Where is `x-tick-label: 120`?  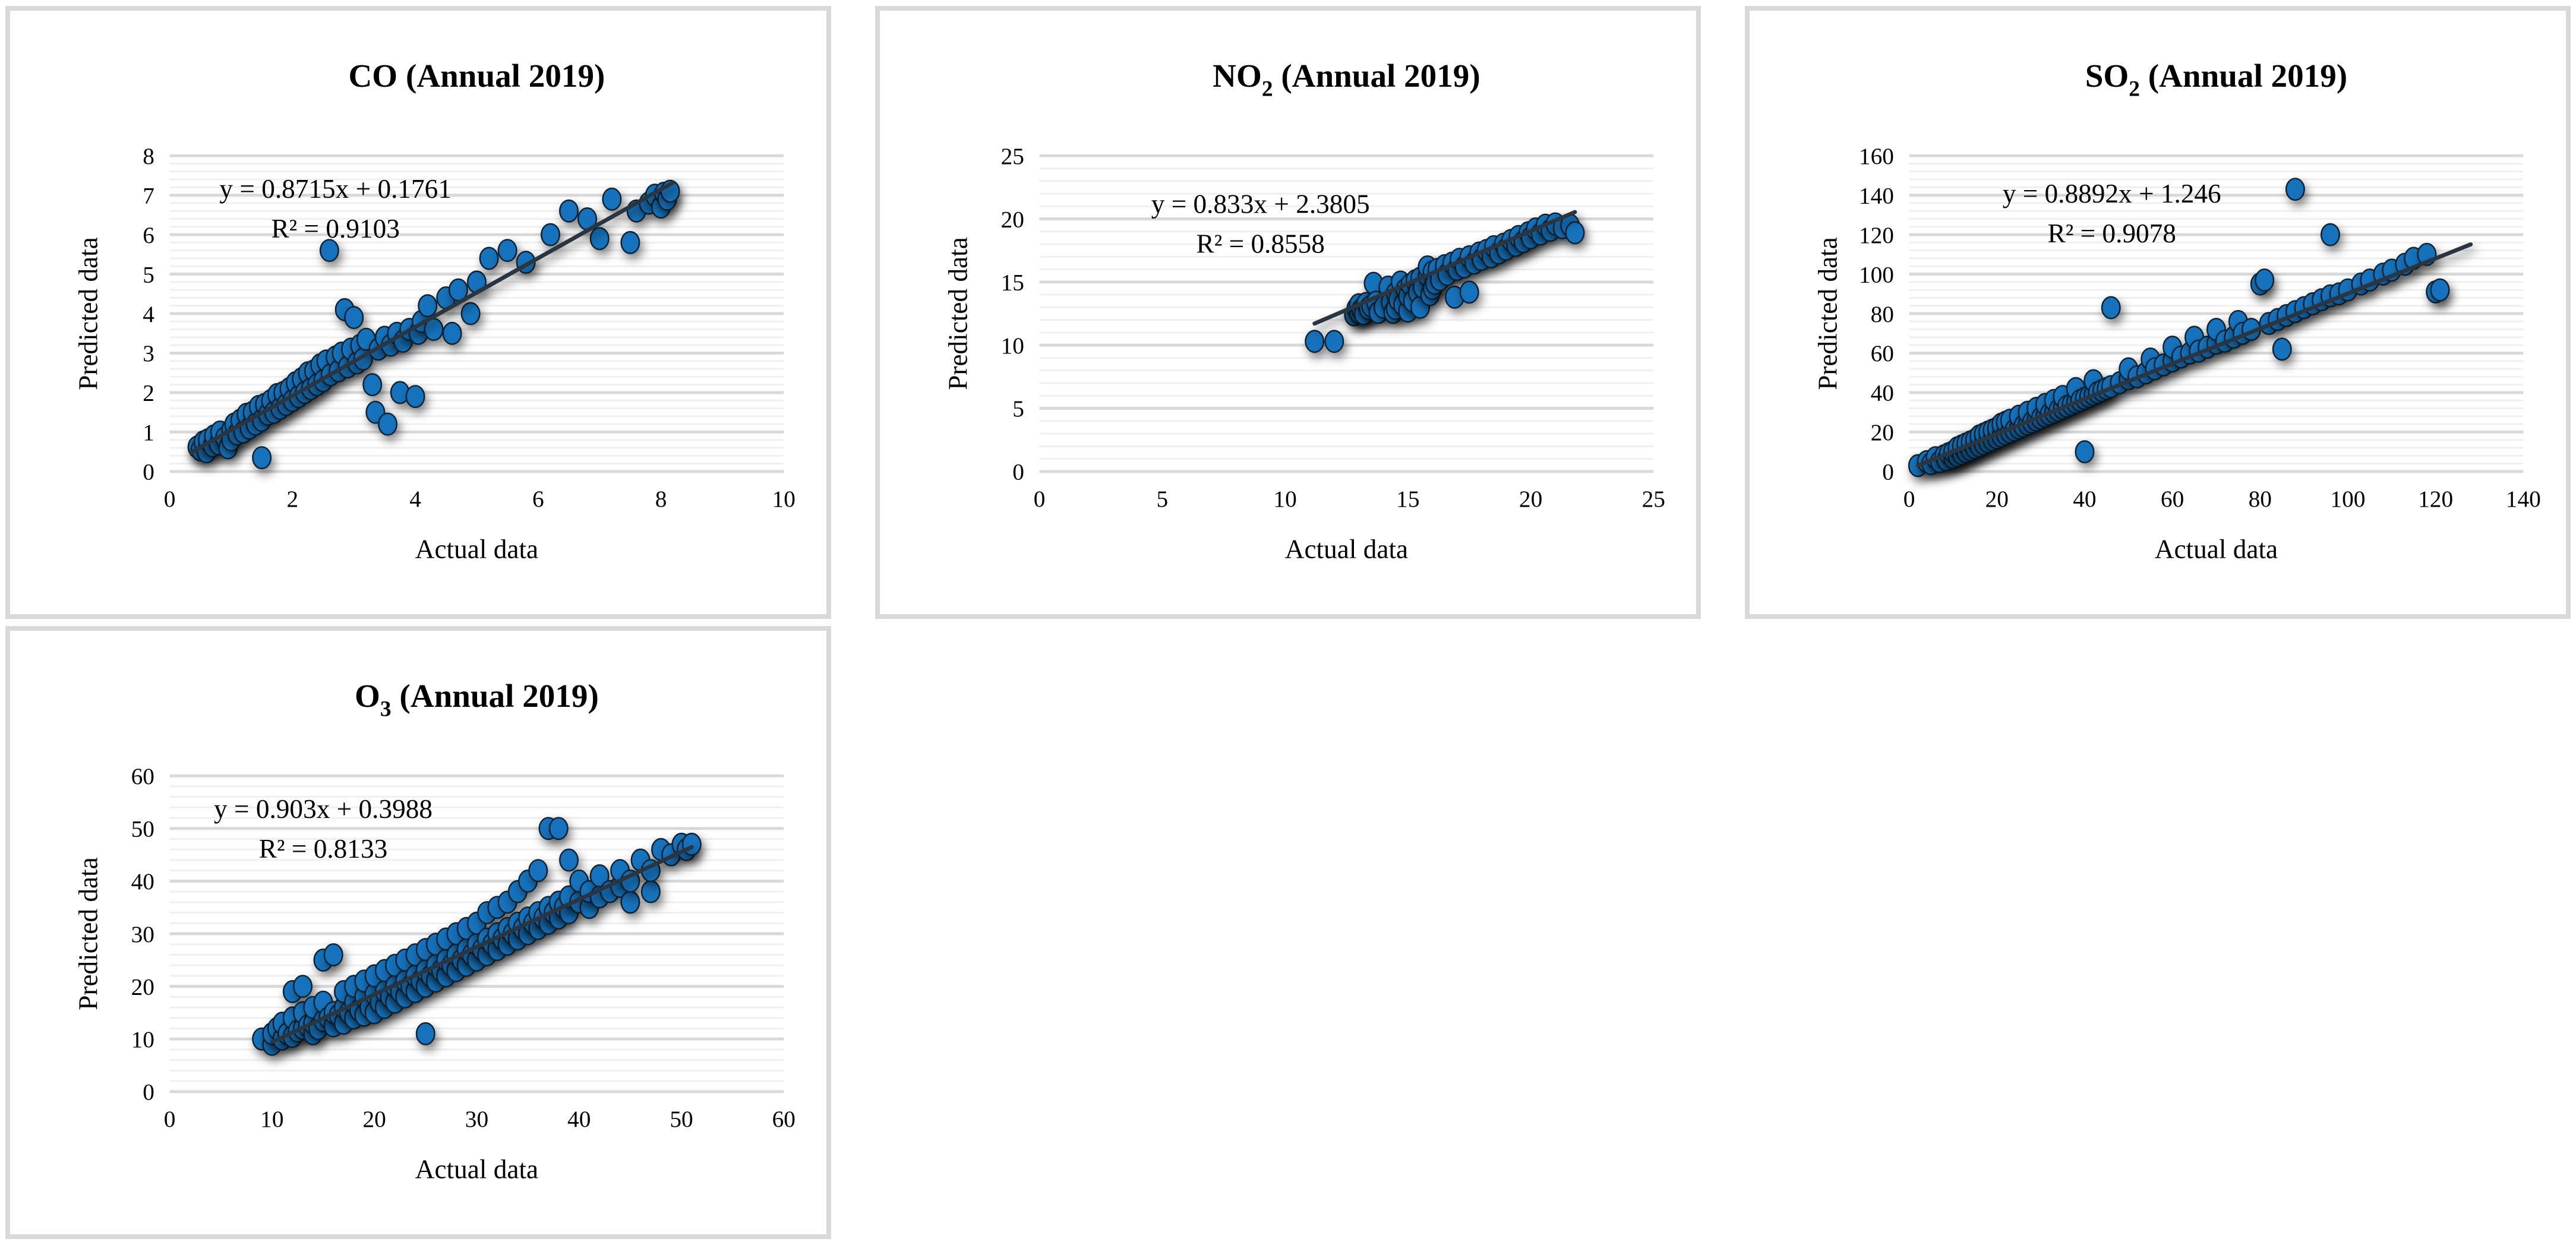 x-tick-label: 120 is located at coordinates (2435, 499).